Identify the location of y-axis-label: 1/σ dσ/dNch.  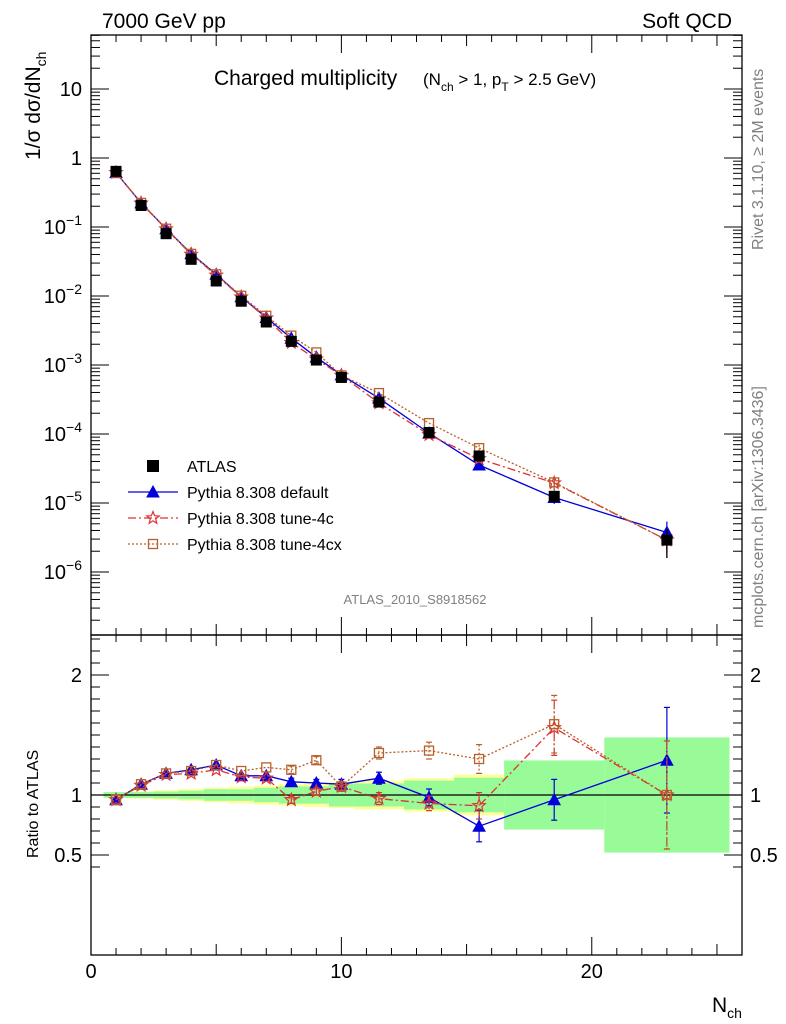
(35, 106).